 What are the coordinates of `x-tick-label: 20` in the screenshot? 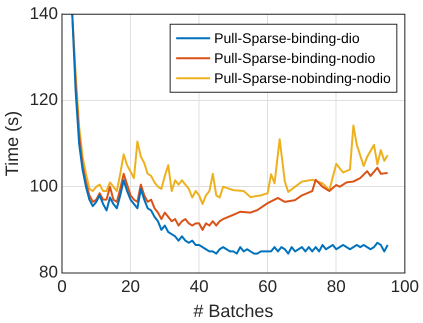 It's located at (130, 286).